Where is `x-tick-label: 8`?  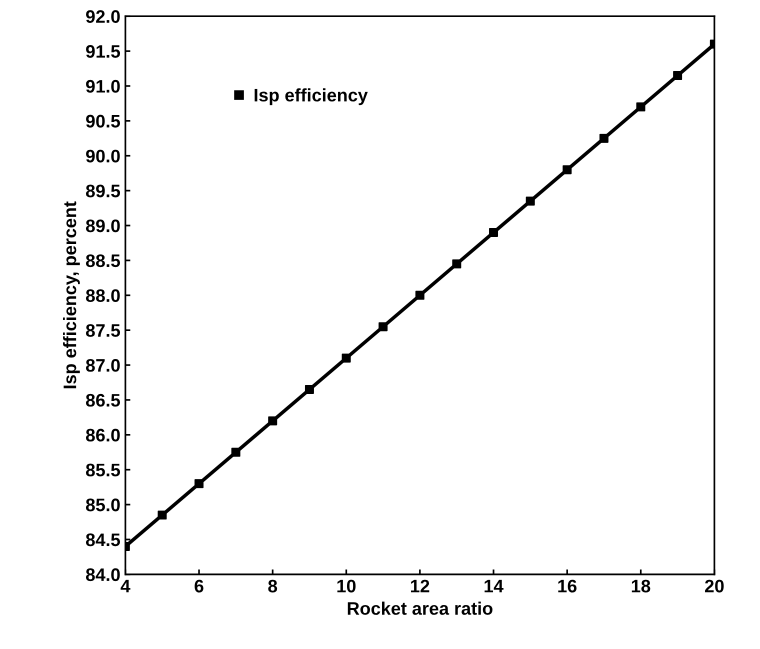
x-tick-label: 8 is located at coordinates (273, 586).